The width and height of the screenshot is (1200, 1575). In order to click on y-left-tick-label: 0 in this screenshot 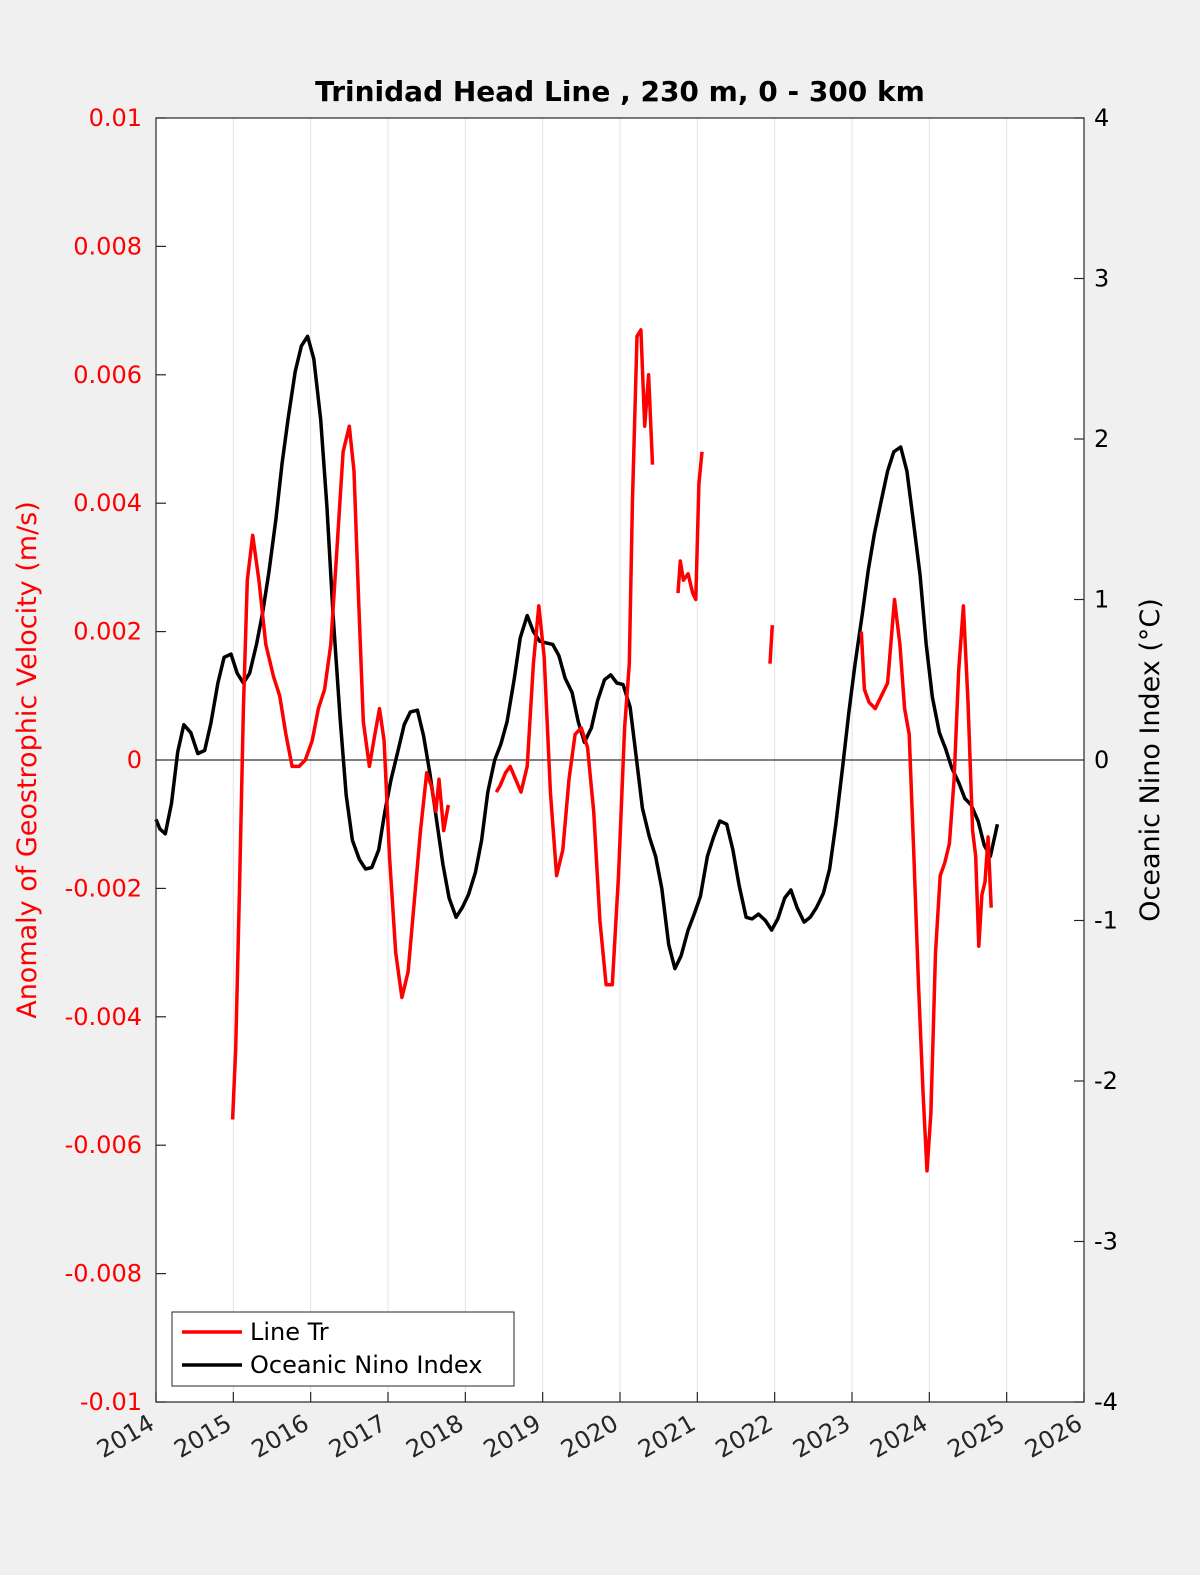, I will do `click(134, 760)`.